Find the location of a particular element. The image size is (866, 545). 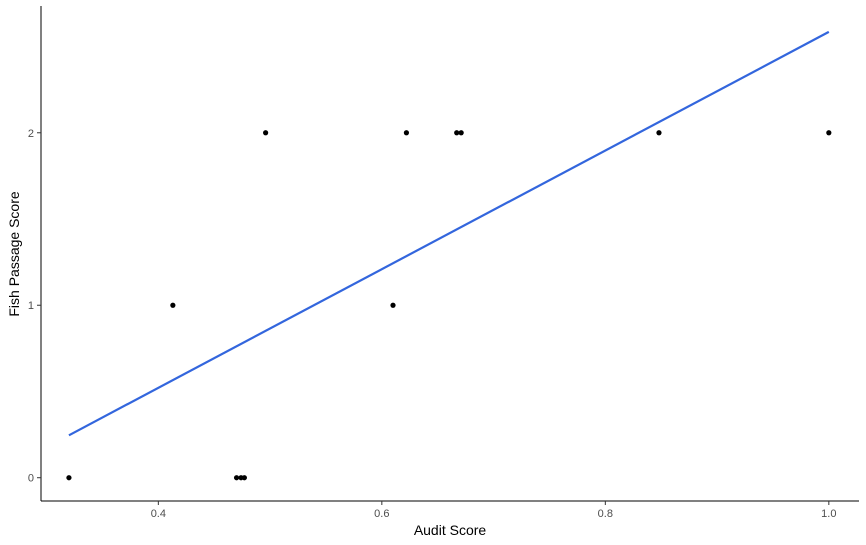

y-tick-label: 1 is located at coordinates (31, 306).